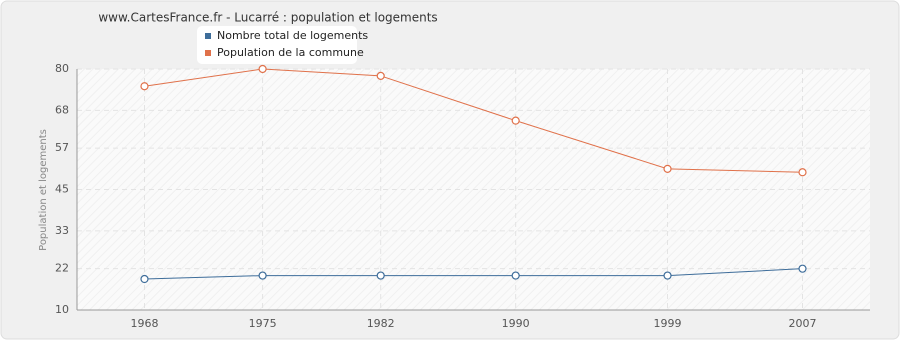  I want to click on y-tick-label: 80, so click(62, 68).